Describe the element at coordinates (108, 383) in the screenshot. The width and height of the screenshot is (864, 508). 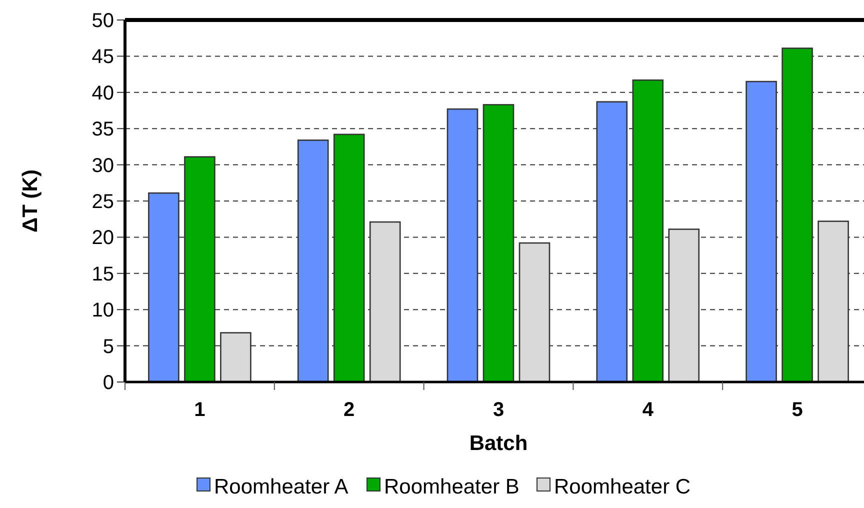
I see `y-tick-label: 0` at that location.